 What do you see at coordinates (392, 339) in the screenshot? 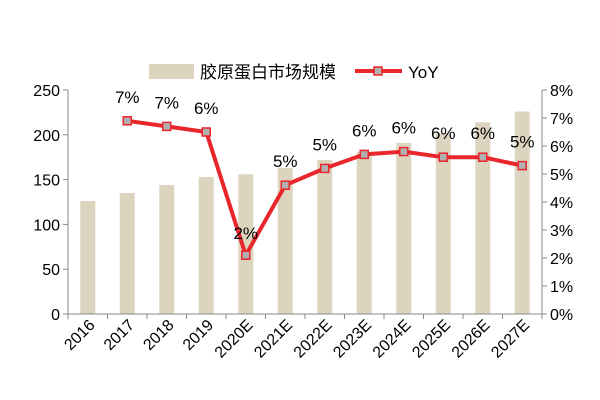
I see `x-tick-label-2024E: 2024E` at bounding box center [392, 339].